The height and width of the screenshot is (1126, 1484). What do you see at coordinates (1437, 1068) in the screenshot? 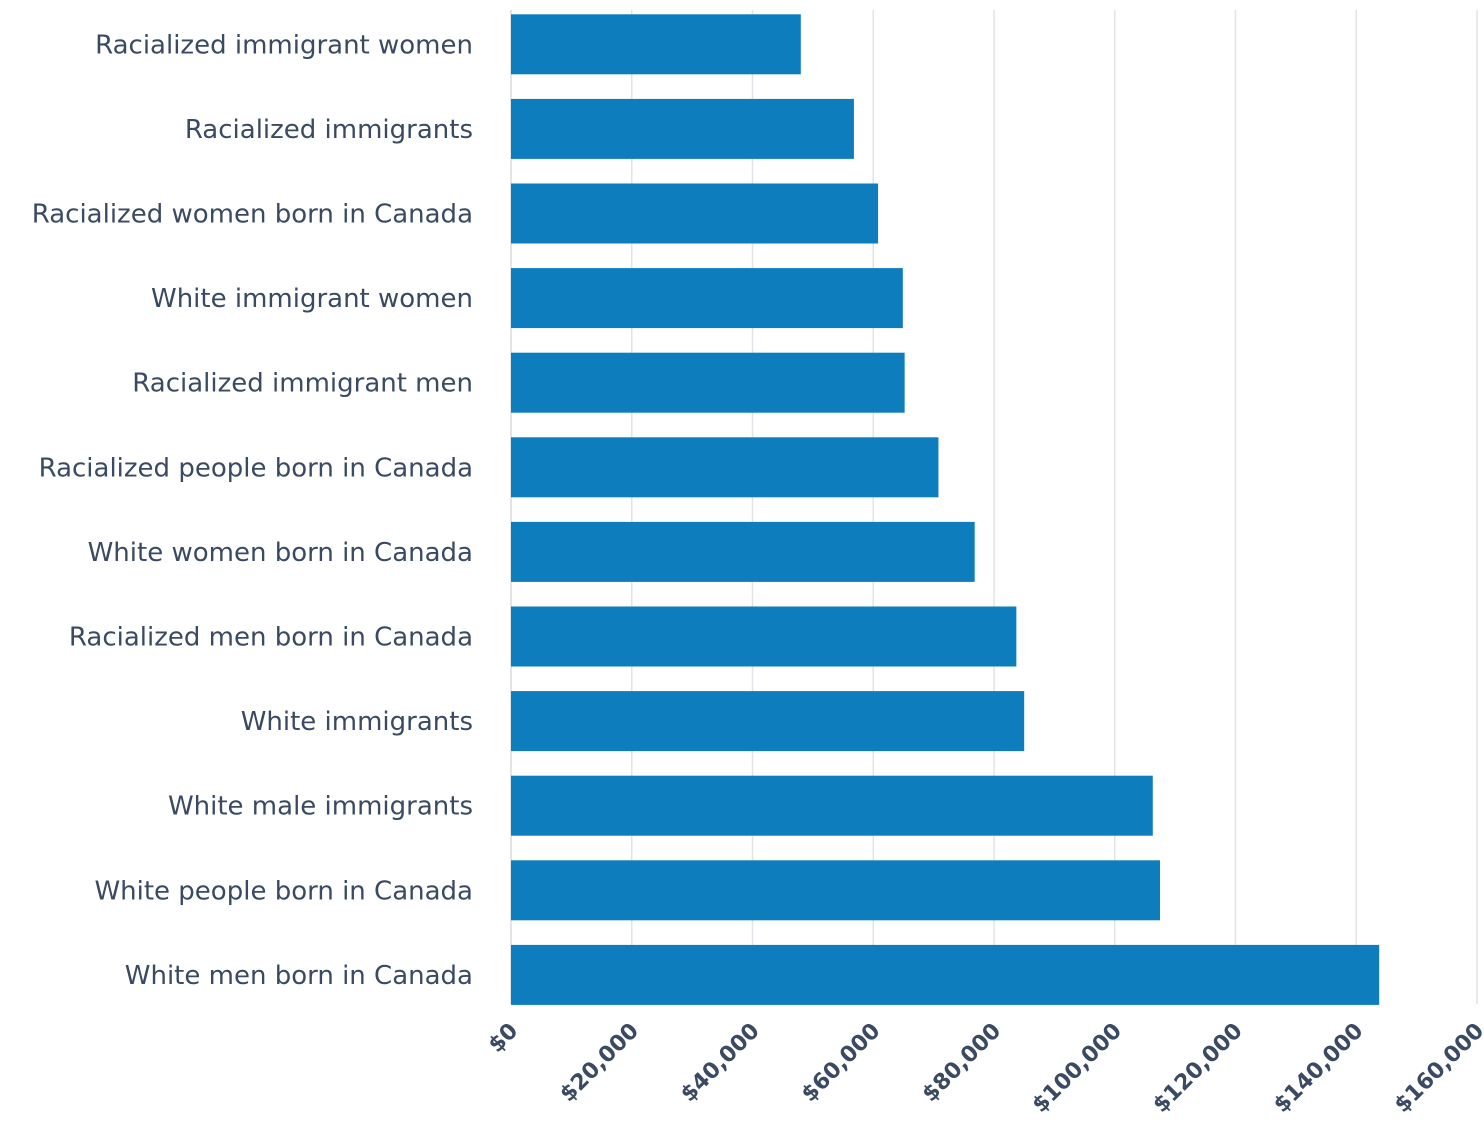
I see `x-tick-label: $160,000` at bounding box center [1437, 1068].